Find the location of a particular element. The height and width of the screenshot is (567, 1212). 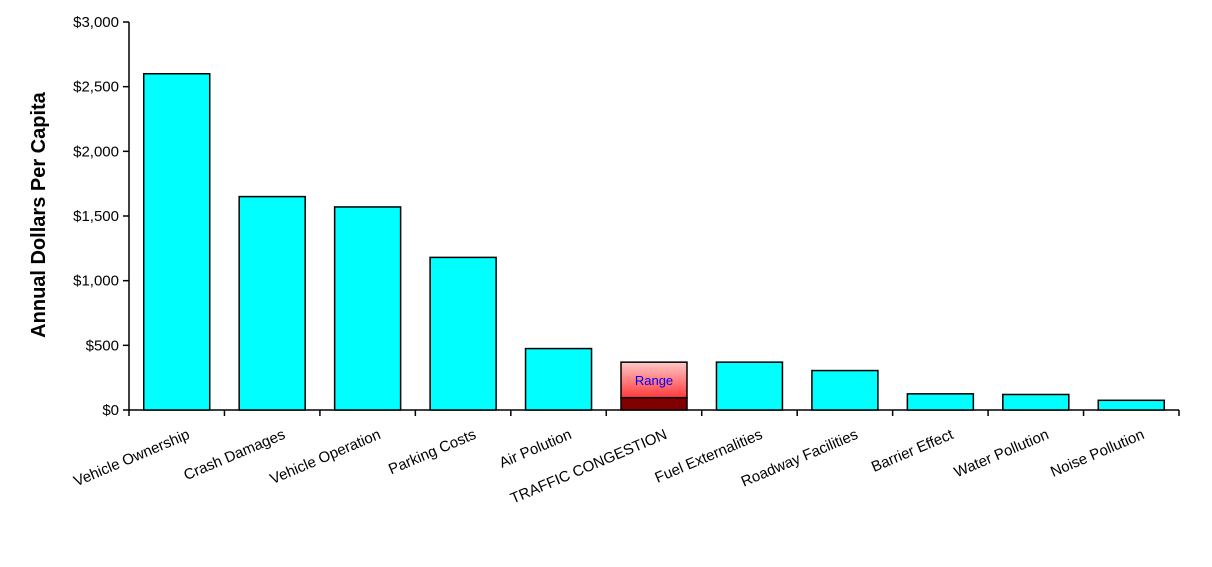

y-tick-label: $0 is located at coordinates (110, 410).